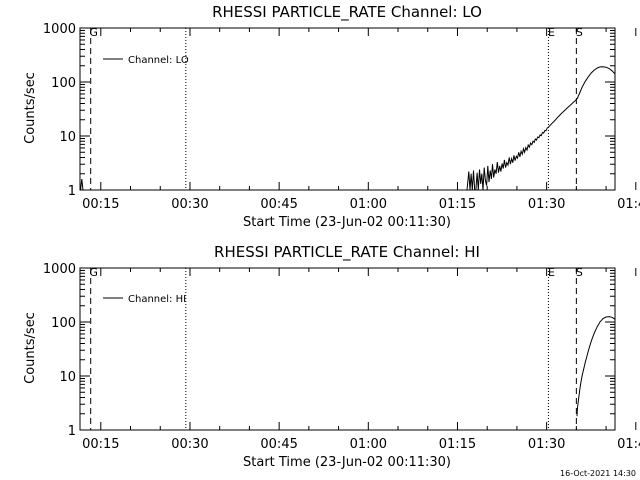 The height and width of the screenshot is (480, 640). I want to click on legend-label: Channel: LO, so click(158, 60).